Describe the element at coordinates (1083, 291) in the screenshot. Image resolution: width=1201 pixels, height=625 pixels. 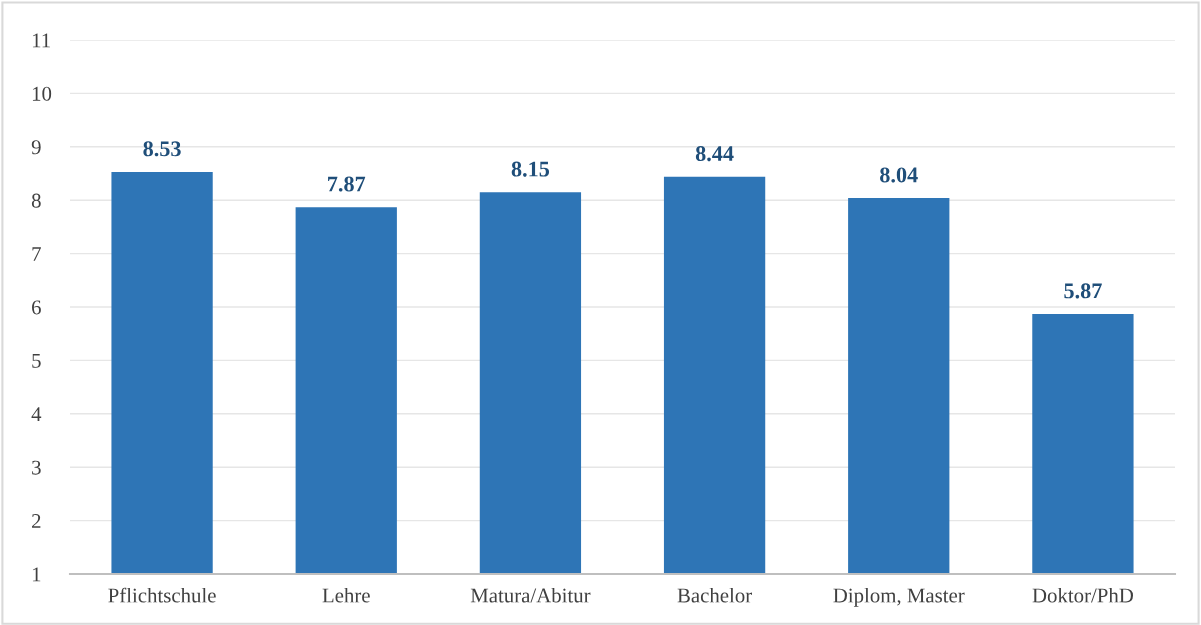
I see `data-label: 5.87` at that location.